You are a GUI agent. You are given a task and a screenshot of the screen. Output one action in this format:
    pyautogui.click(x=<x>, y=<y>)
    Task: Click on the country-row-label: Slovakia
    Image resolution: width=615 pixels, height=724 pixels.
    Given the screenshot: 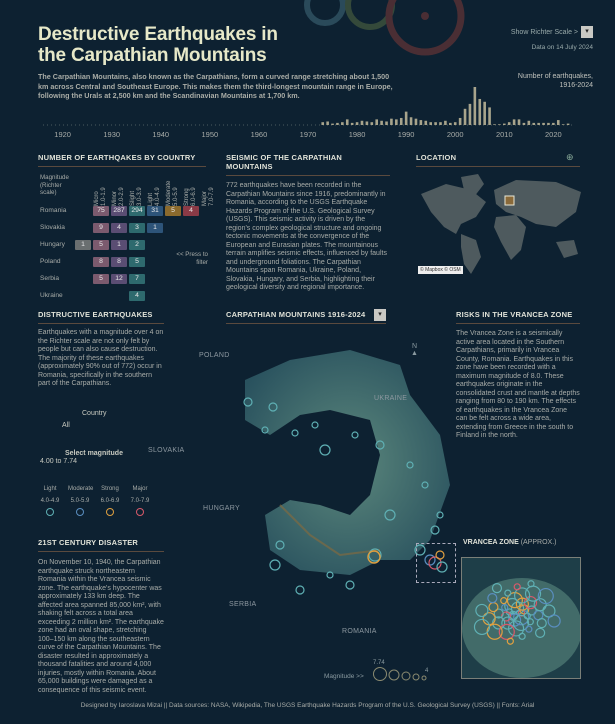 What is the action you would take?
    pyautogui.click(x=52, y=227)
    